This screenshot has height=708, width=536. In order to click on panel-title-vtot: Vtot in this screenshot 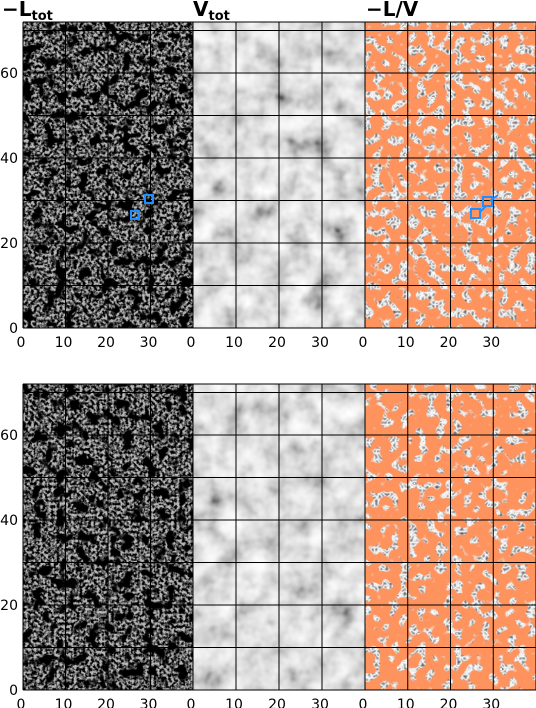, I will do `click(211, 12)`.